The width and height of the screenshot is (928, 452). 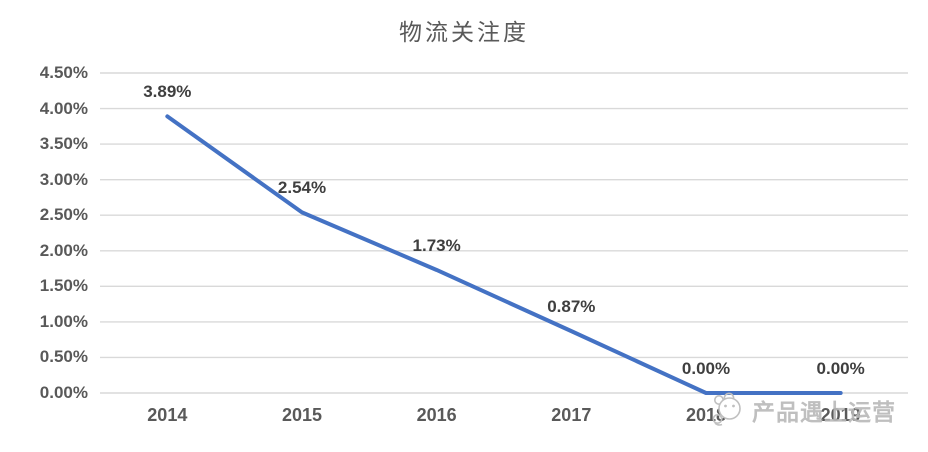 What do you see at coordinates (571, 415) in the screenshot?
I see `x-axis-tick-label: 2017` at bounding box center [571, 415].